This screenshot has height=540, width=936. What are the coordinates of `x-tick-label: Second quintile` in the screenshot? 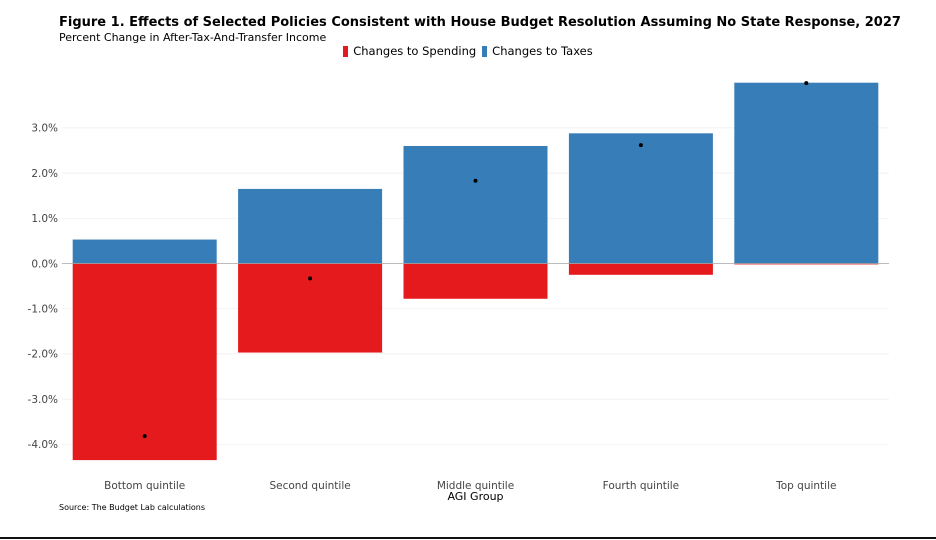 It's located at (309, 486).